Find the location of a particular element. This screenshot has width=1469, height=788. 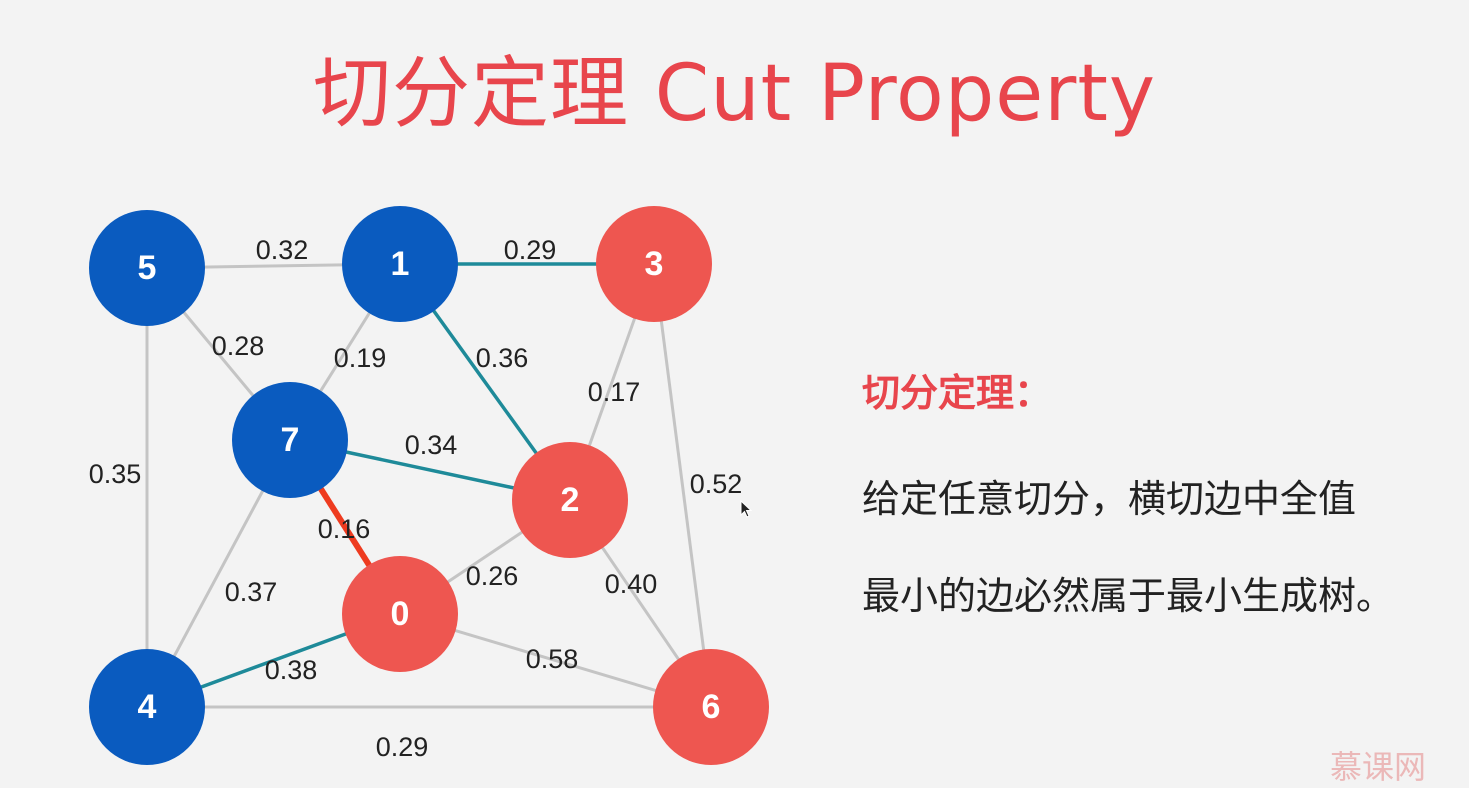

edge-weight-label-7-0: 0.16 is located at coordinates (344, 529).